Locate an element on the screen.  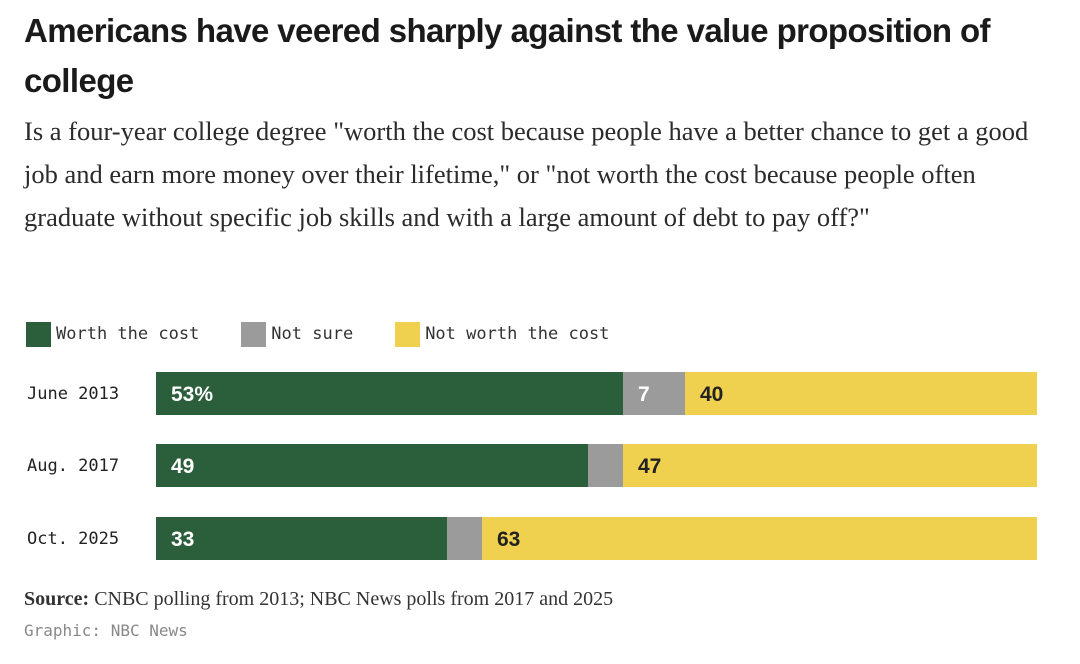
legend-swatch-not-sure is located at coordinates (254, 334).